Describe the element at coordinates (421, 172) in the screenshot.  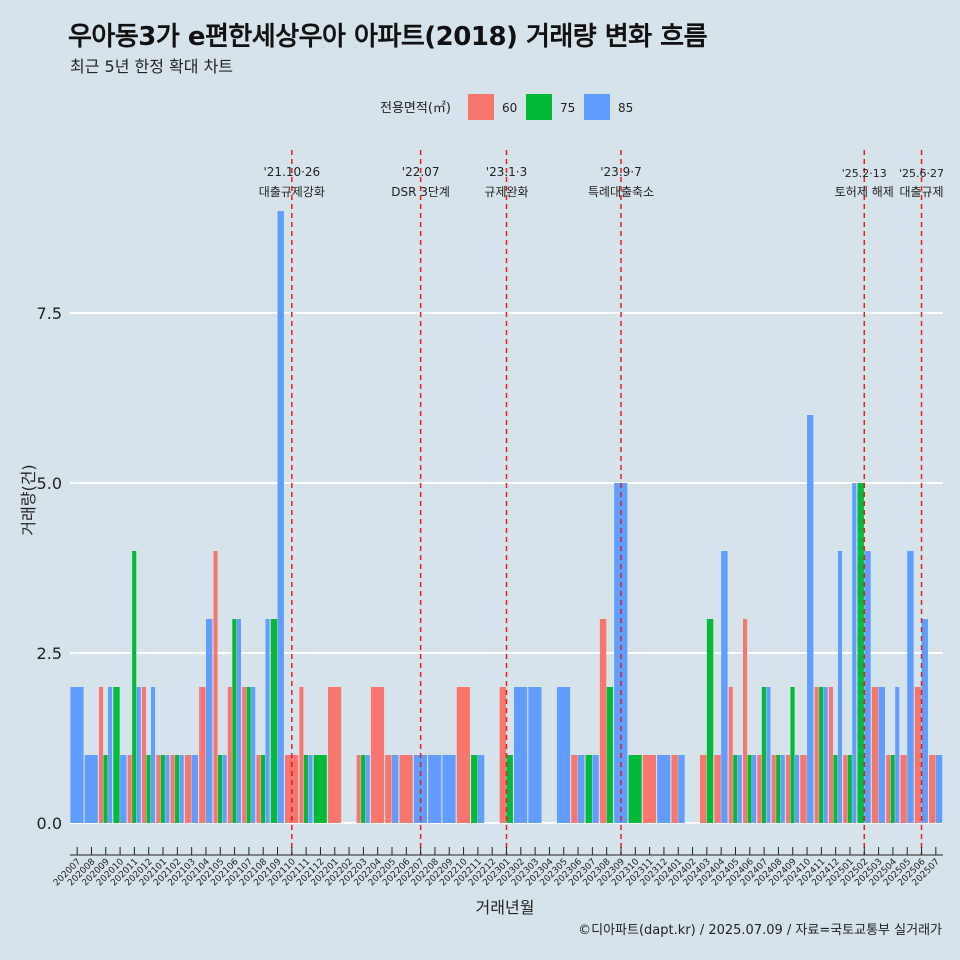
I see `event-date-label: '22.07` at that location.